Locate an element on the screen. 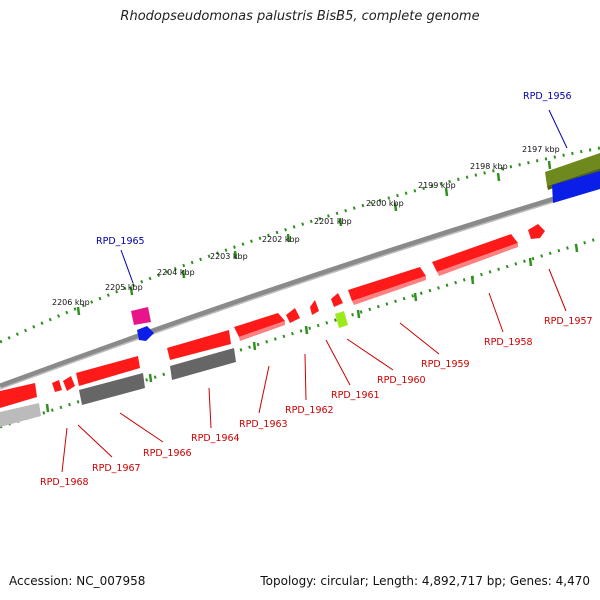 This screenshot has height=600, width=600. gene-rpd-1963 is located at coordinates (293, 315).